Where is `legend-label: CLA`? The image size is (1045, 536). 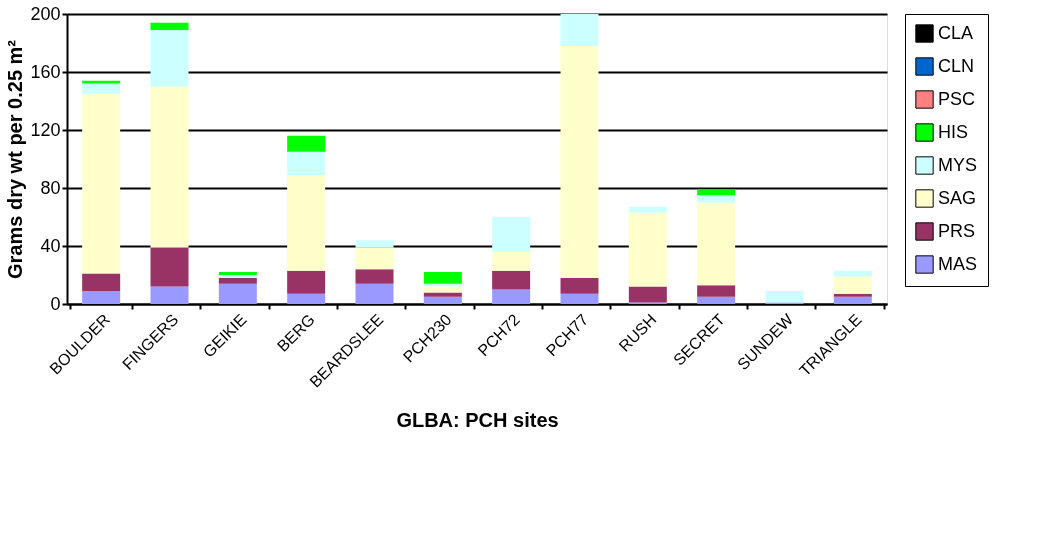
legend-label: CLA is located at coordinates (956, 32).